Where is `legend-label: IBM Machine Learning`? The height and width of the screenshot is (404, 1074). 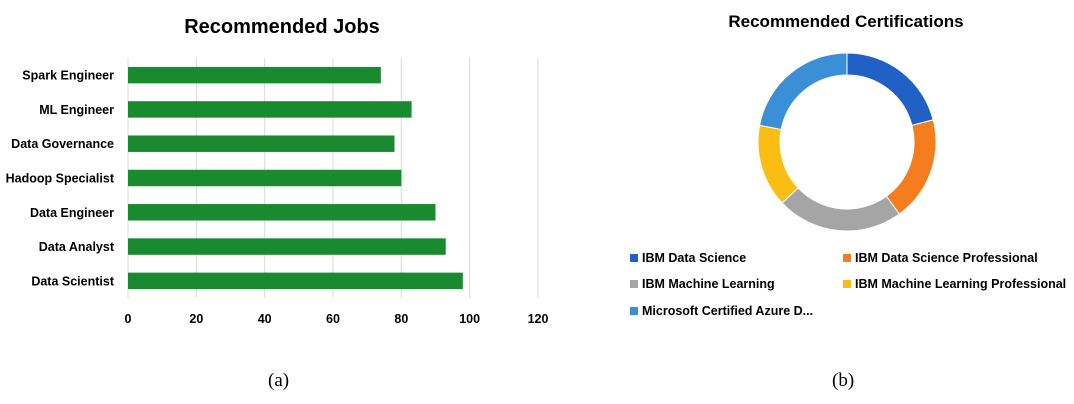
legend-label: IBM Machine Learning is located at coordinates (708, 284).